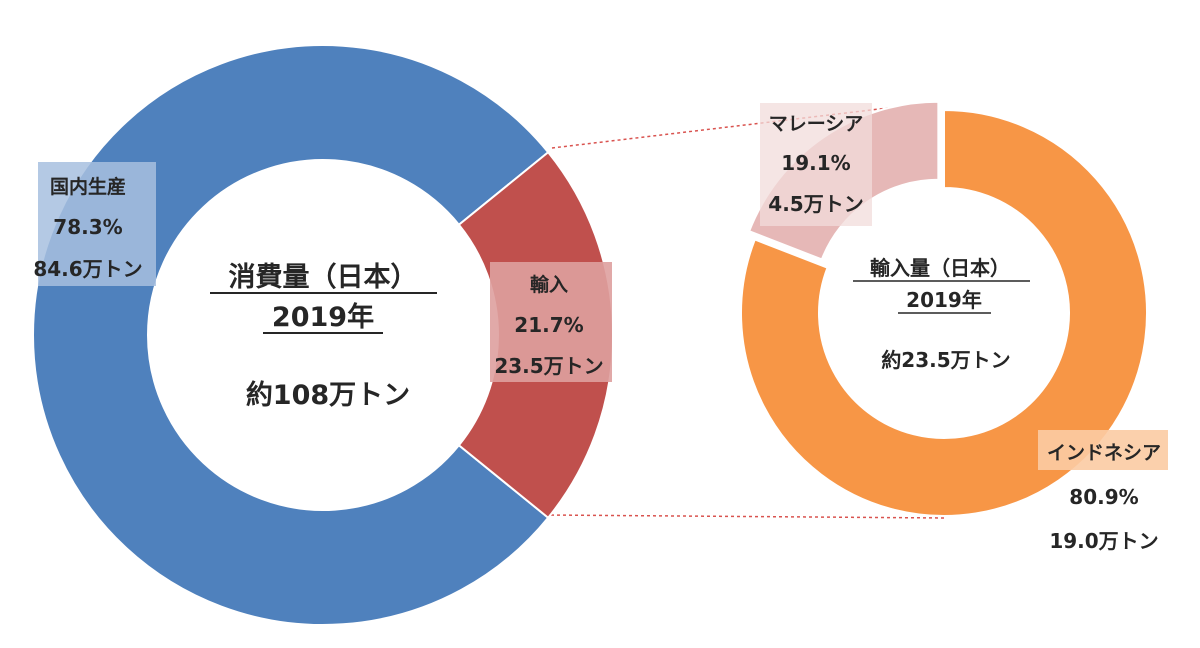 The width and height of the screenshot is (1200, 648). I want to click on import-percent: 21.7%, so click(548, 325).